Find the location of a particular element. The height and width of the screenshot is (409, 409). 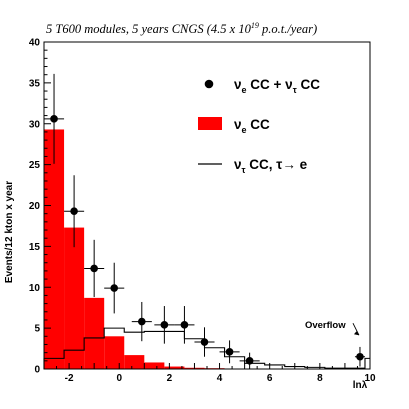

x-tick-label: 6 is located at coordinates (270, 378).